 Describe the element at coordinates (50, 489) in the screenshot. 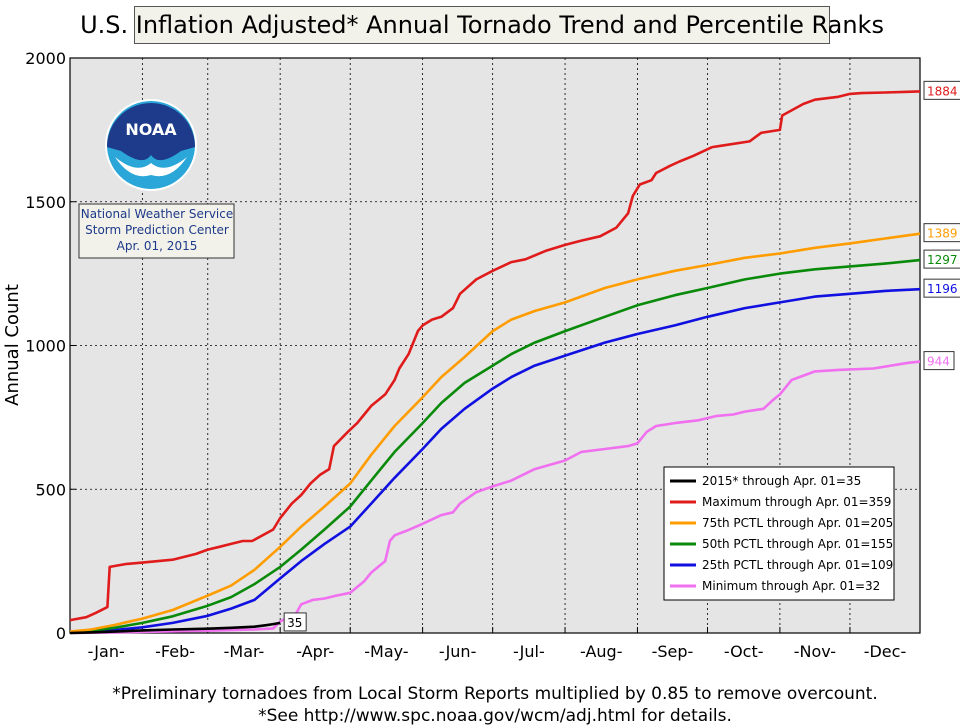

I see `y-tick-label: 500` at that location.